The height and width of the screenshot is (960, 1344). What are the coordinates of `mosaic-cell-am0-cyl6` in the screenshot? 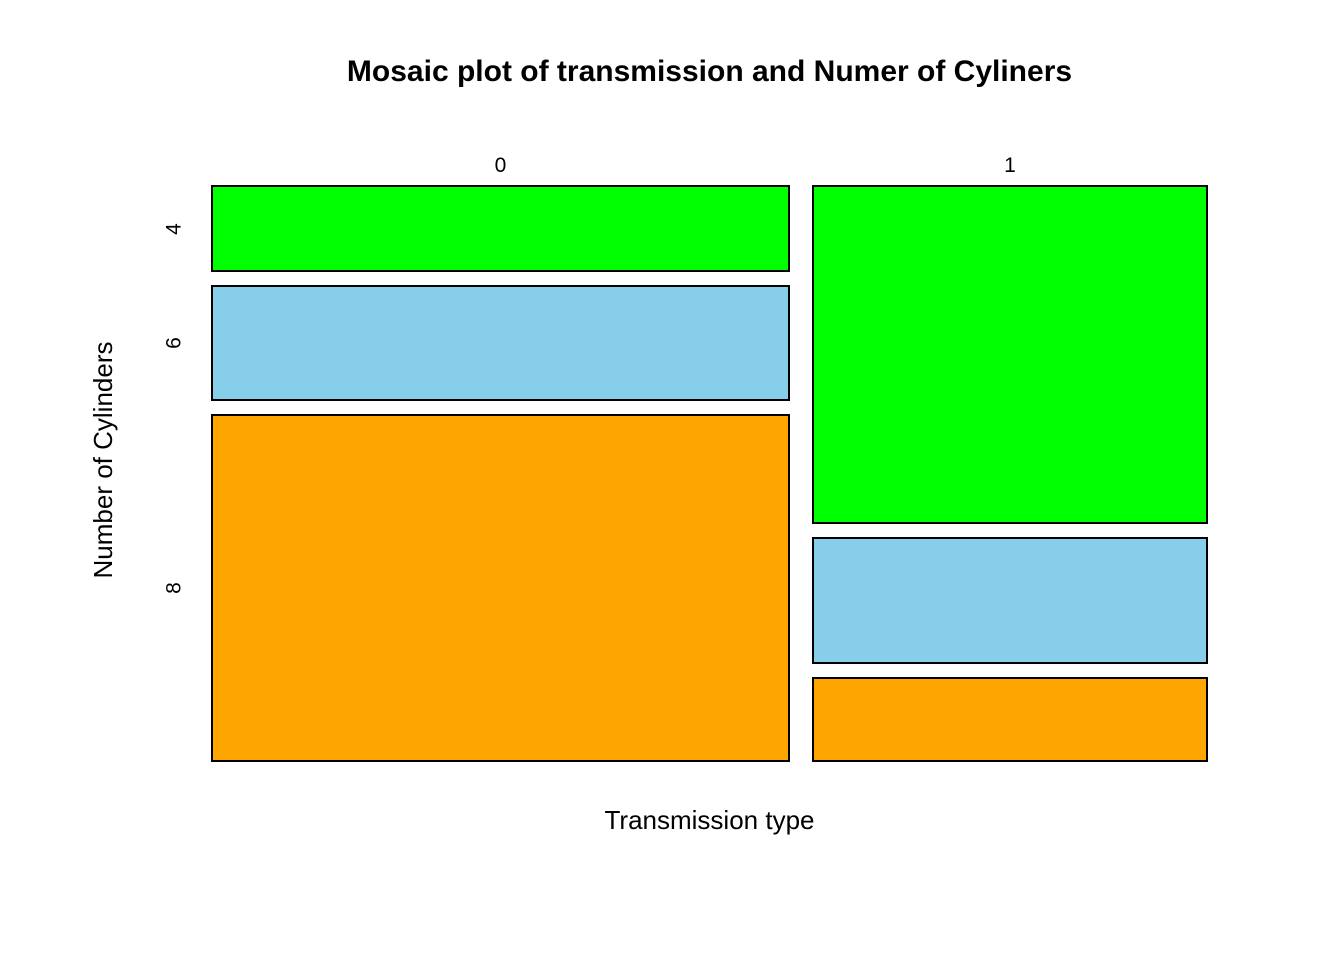 It's located at (500, 343).